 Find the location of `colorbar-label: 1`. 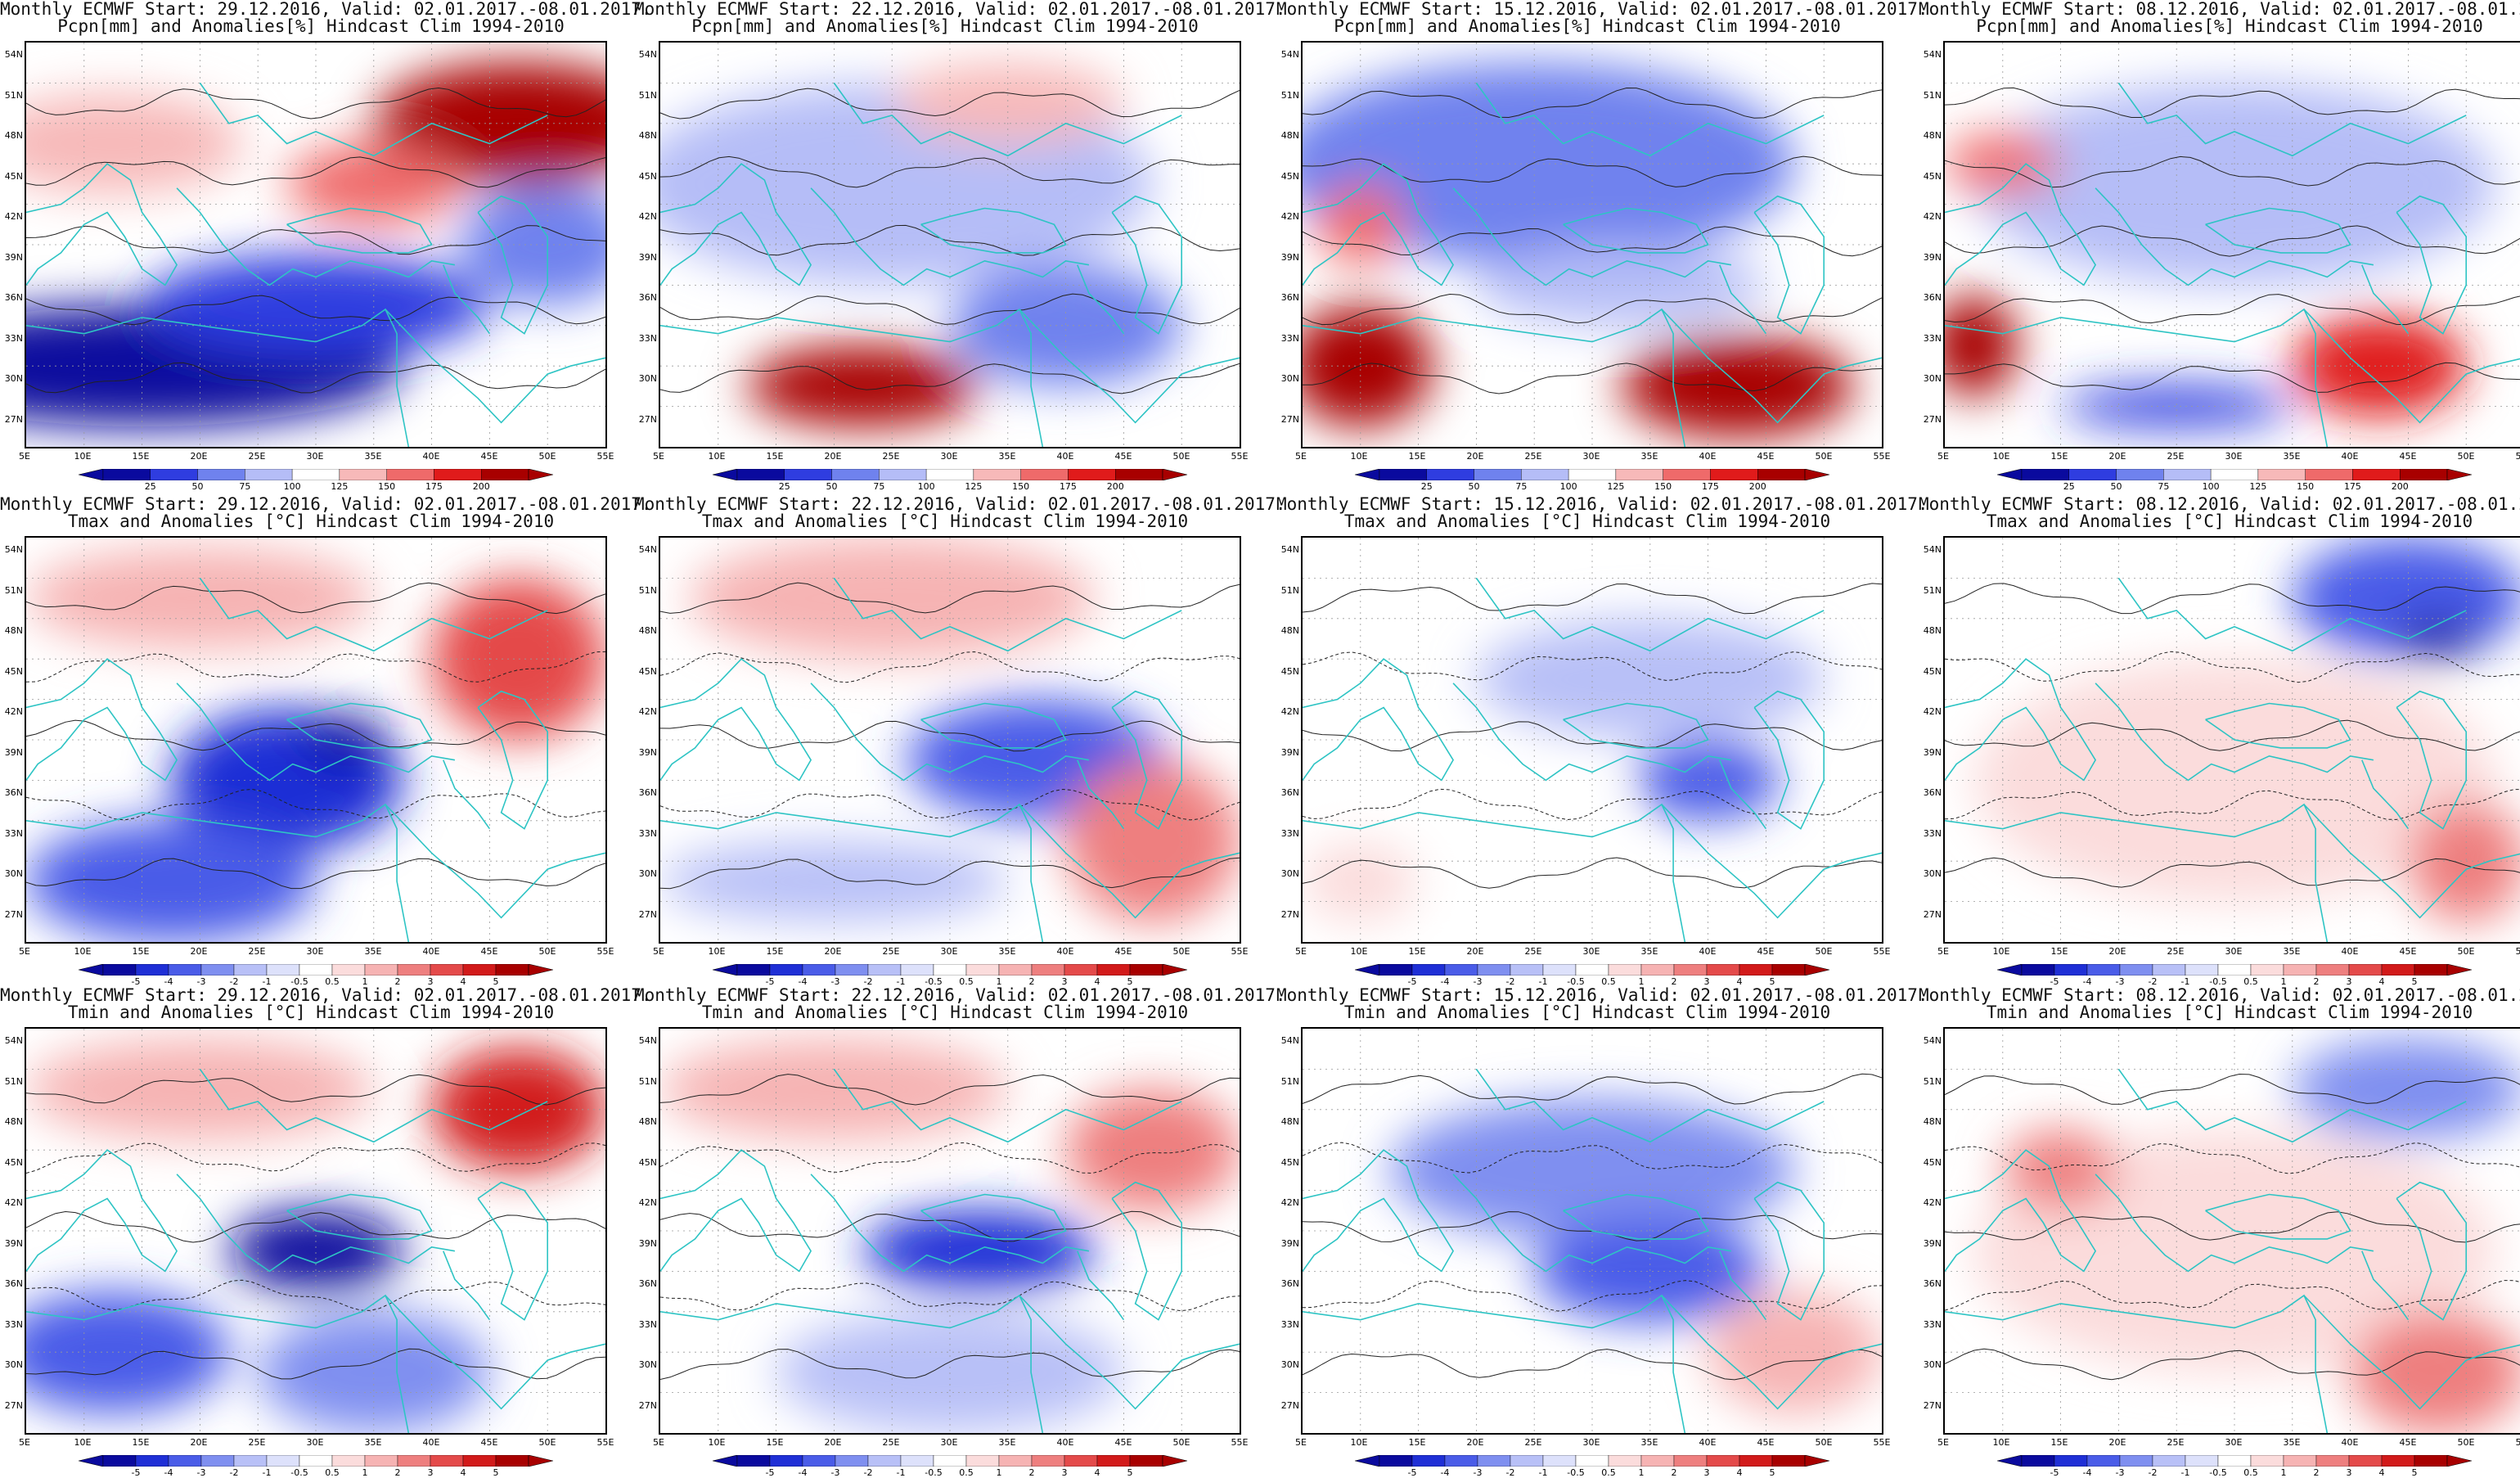

colorbar-label: 1 is located at coordinates (365, 981).